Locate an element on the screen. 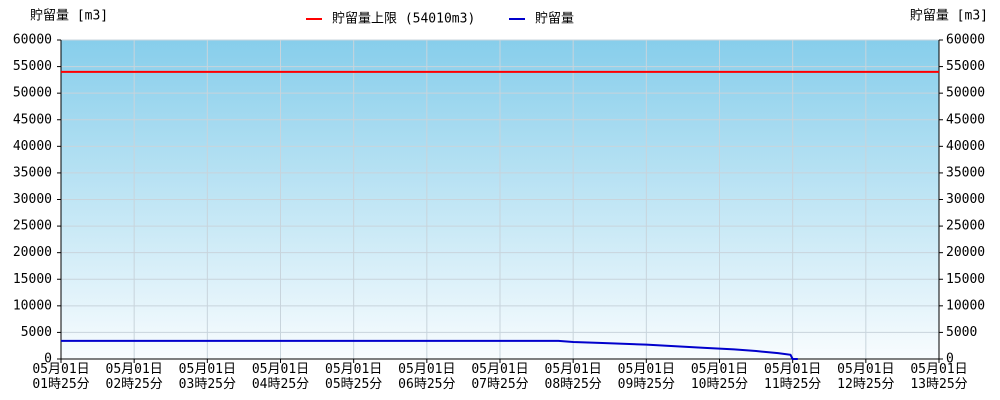  y2-tick-label: 60000 is located at coordinates (965, 40).